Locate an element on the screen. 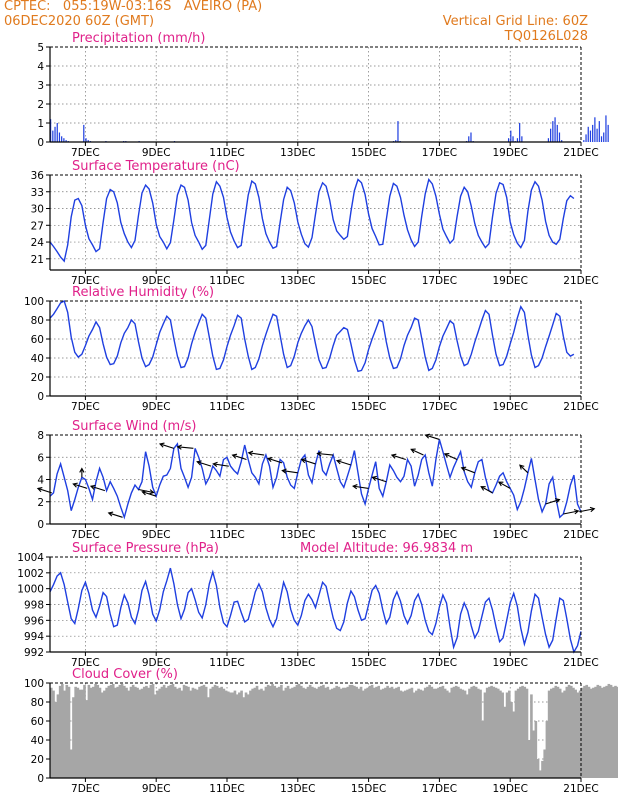  temp-xtick-label: 13DEC is located at coordinates (297, 281).